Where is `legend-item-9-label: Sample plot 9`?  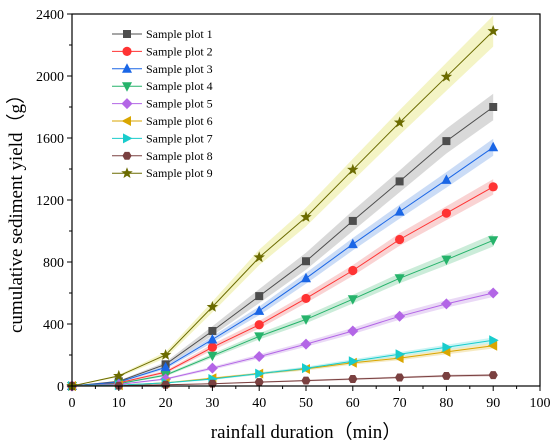
legend-item-9-label: Sample plot 9 is located at coordinates (179, 173).